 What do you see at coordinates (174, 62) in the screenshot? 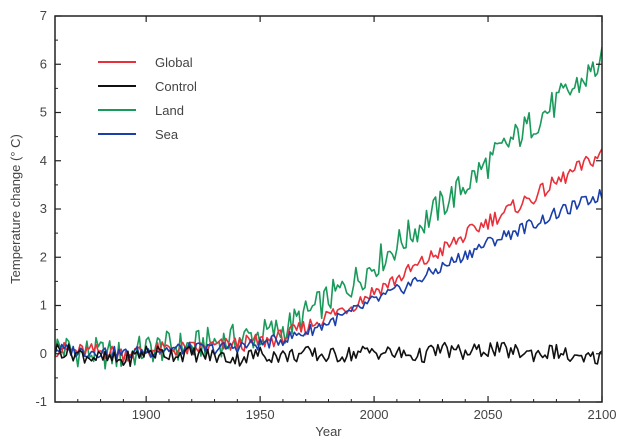
I see `legend-label-global: Global` at bounding box center [174, 62].